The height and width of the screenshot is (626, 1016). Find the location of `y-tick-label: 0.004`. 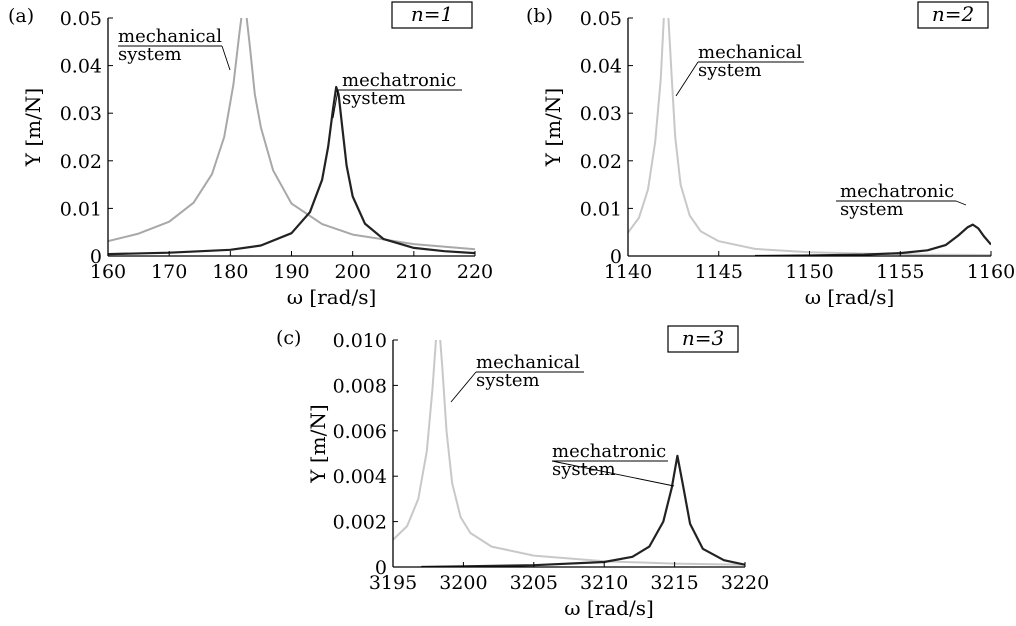

y-tick-label: 0.004 is located at coordinates (360, 477).